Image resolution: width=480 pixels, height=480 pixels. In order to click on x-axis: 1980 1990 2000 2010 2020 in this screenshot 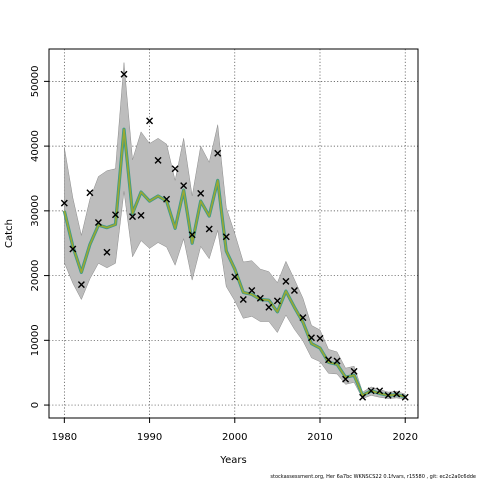, I will do `click(235, 430)`.